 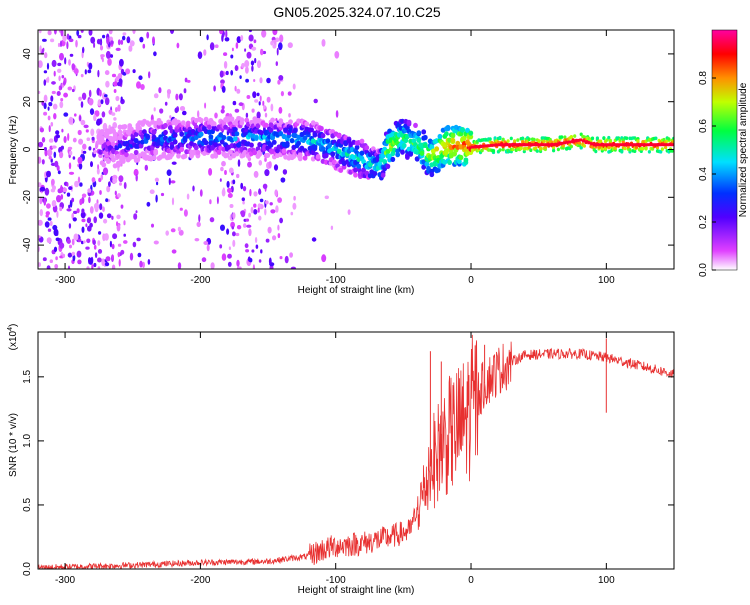 I want to click on colorbar-ticks: 0.0 0.2 0.4 0.6 0.8, so click(x=707, y=174).